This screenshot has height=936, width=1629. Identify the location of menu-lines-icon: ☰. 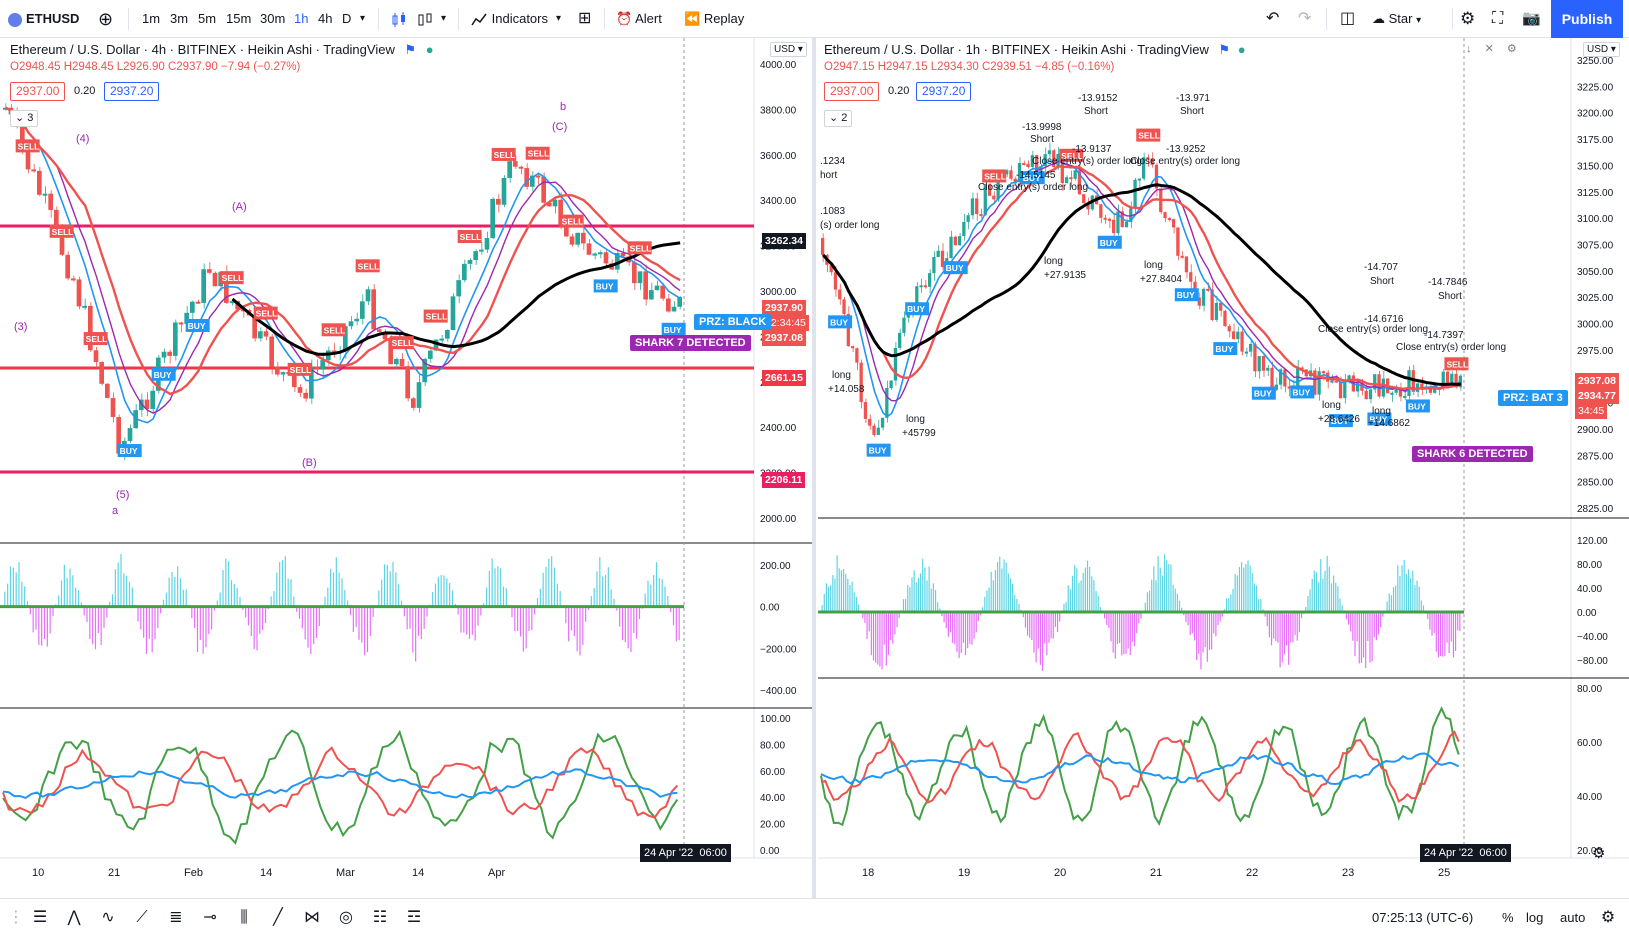
(40, 917).